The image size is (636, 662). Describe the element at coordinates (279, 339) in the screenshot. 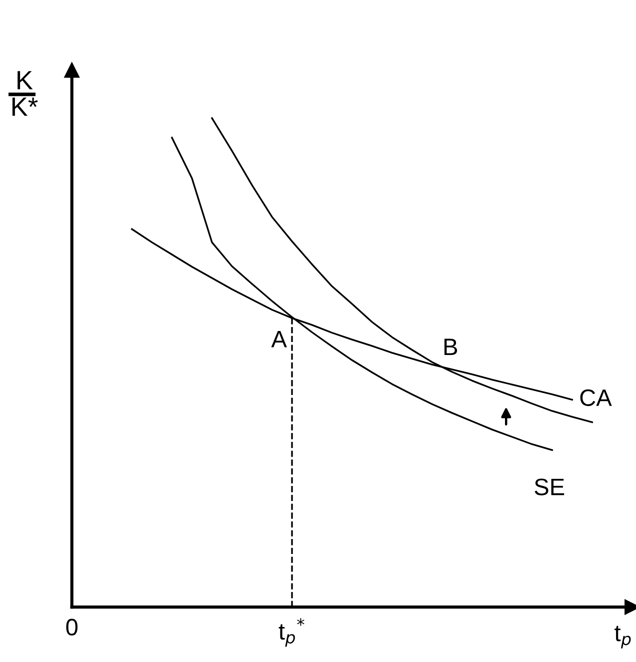

I see `annotation: A` at that location.